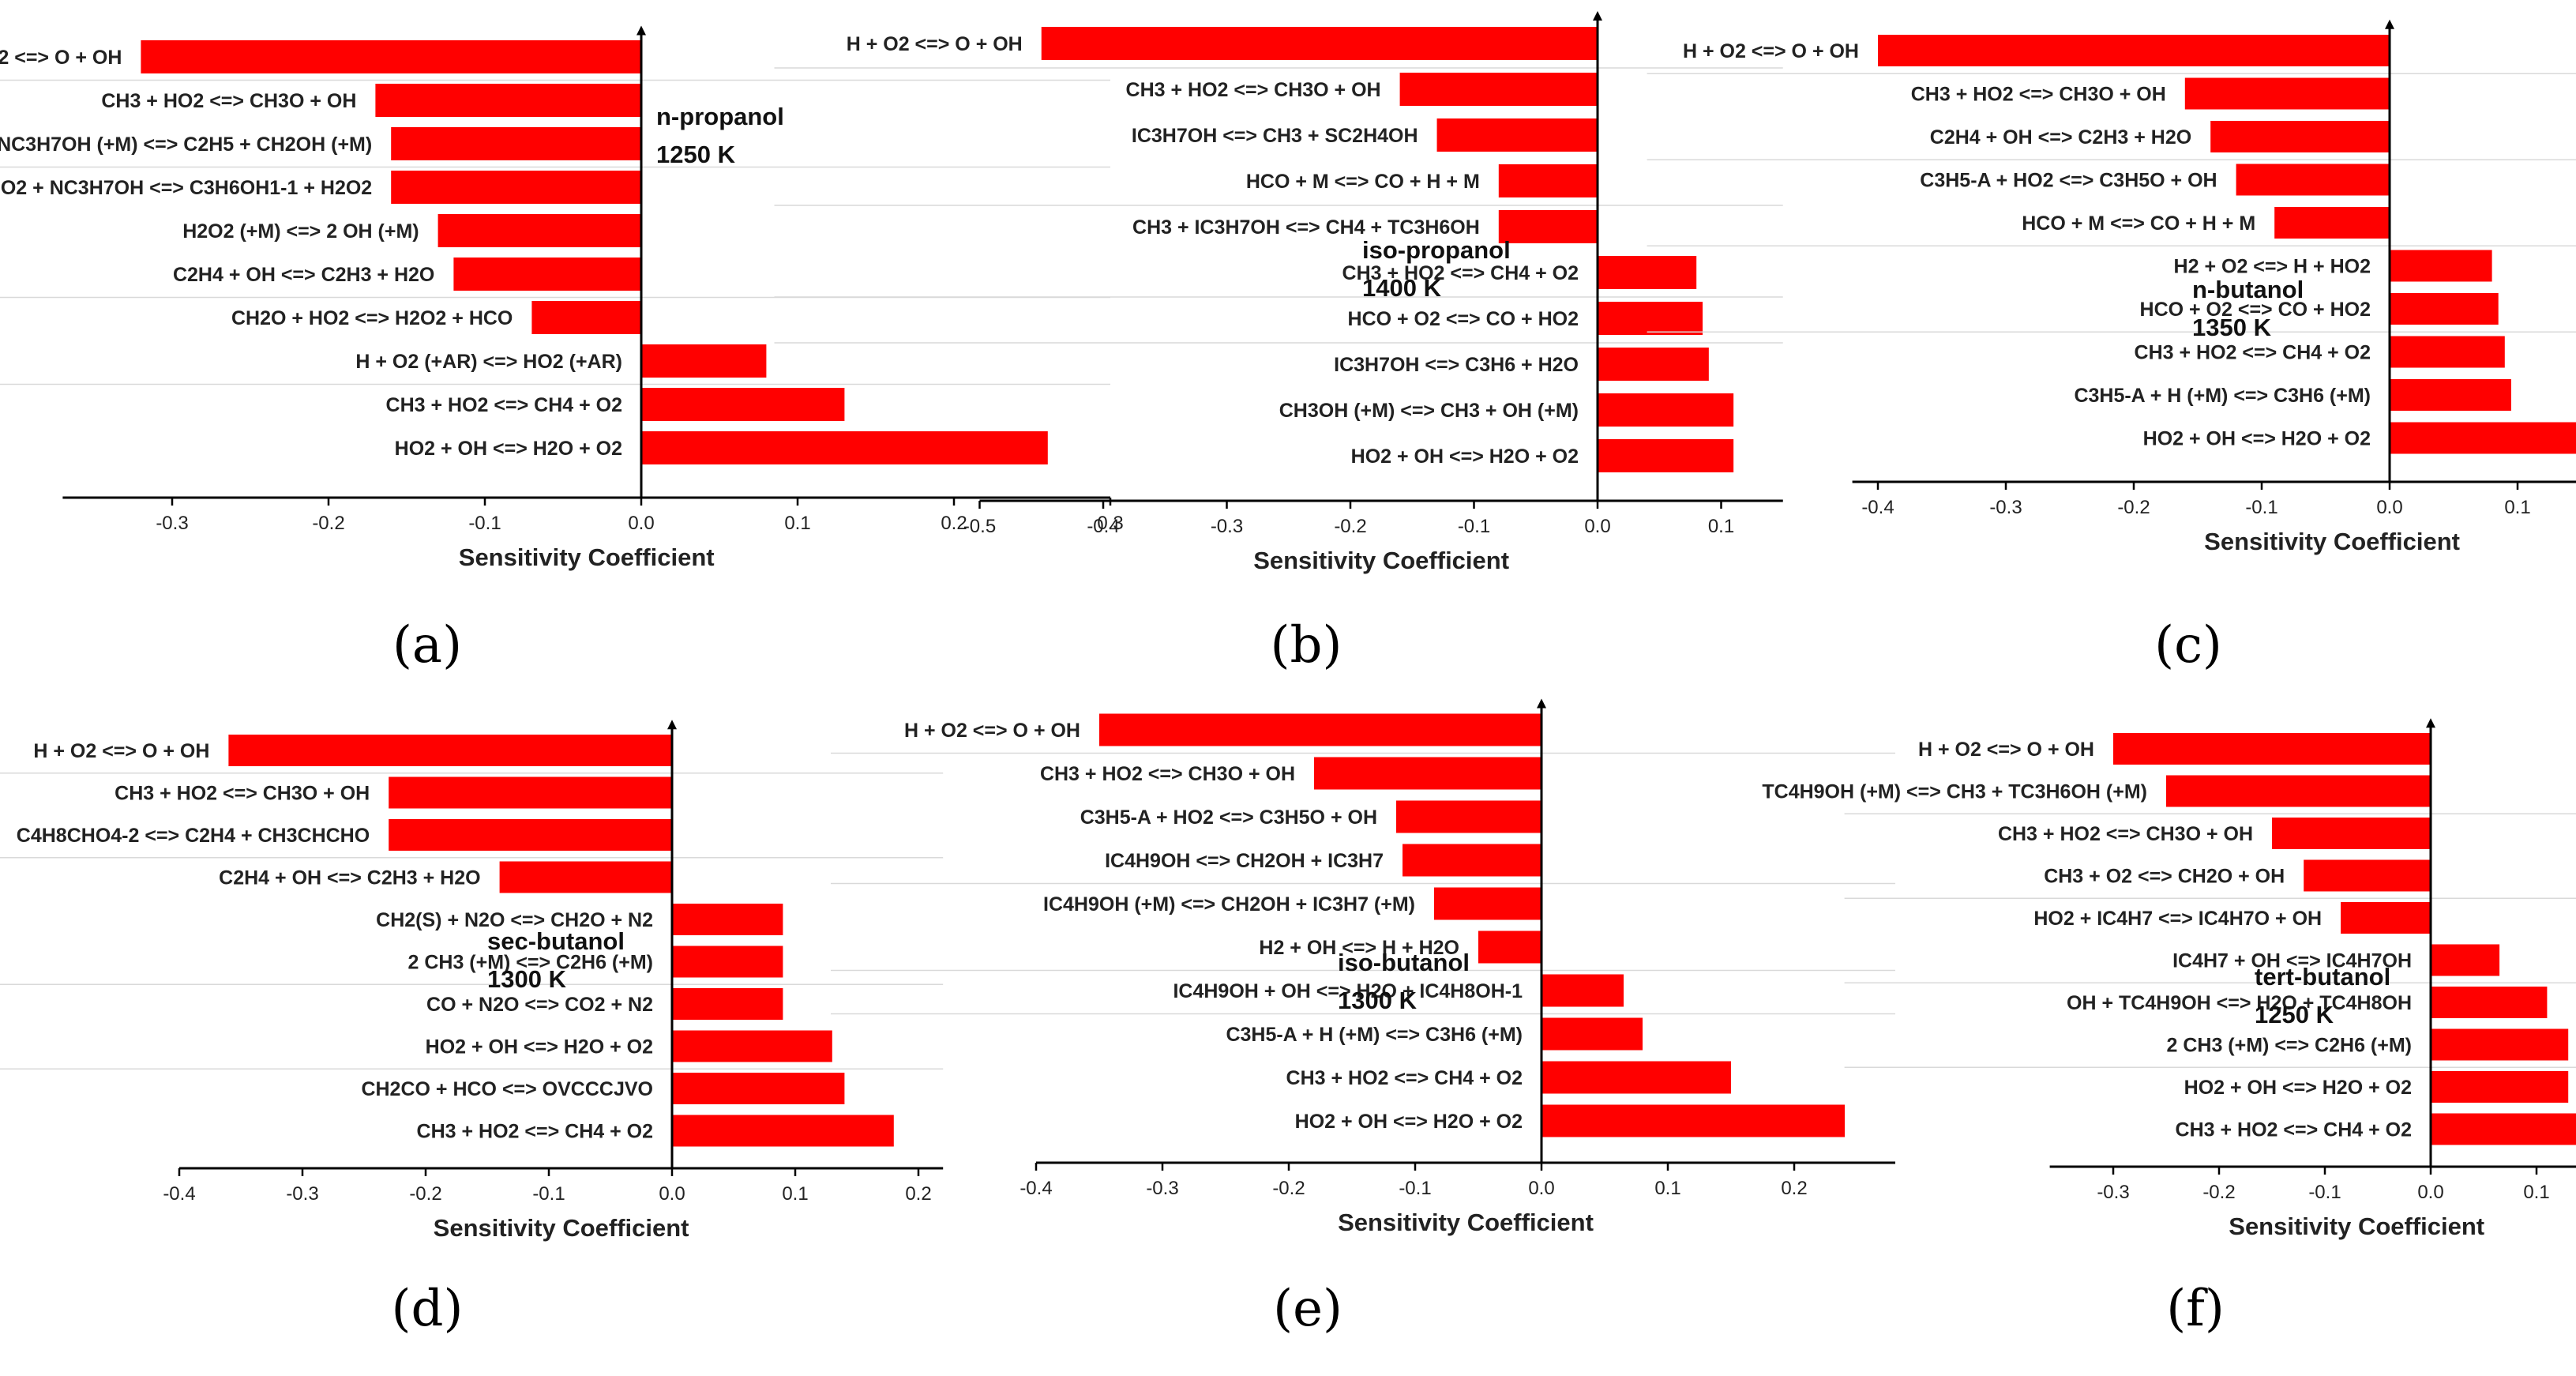 This screenshot has width=2576, height=1376. I want to click on category-label-d-3: C2H4 + OH <=> C2H3 + H2O, so click(349, 878).